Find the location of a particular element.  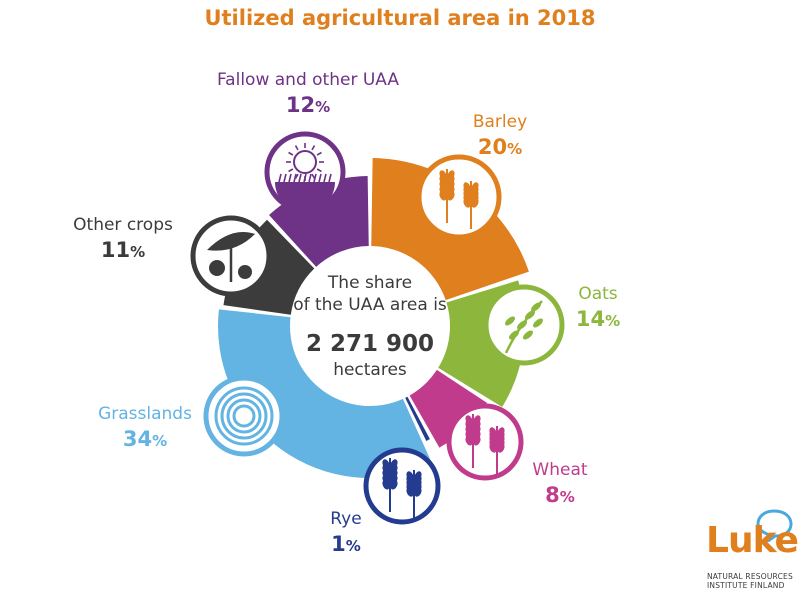

label-other-crops: Other crops is located at coordinates (123, 225).